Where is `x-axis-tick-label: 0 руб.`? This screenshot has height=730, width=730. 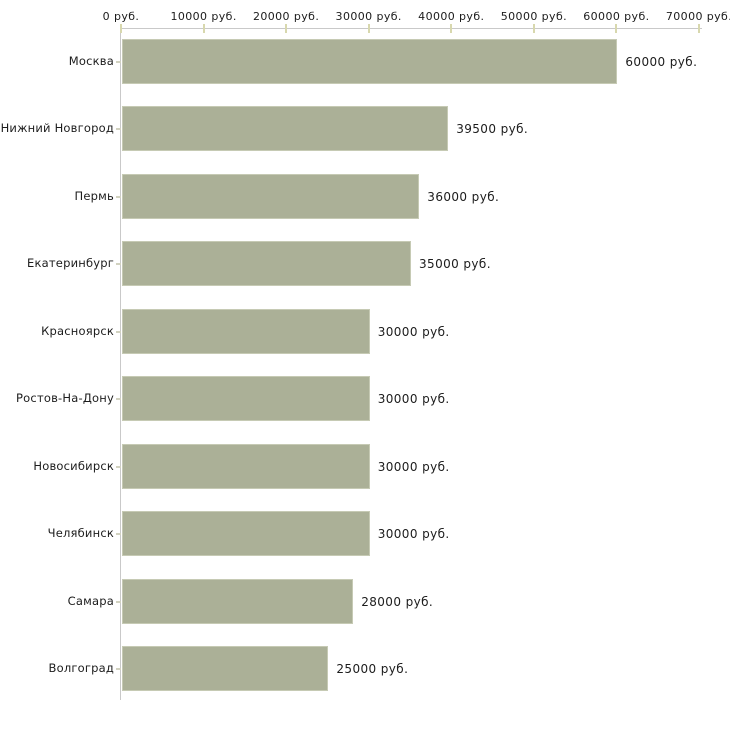 x-axis-tick-label: 0 руб. is located at coordinates (121, 16).